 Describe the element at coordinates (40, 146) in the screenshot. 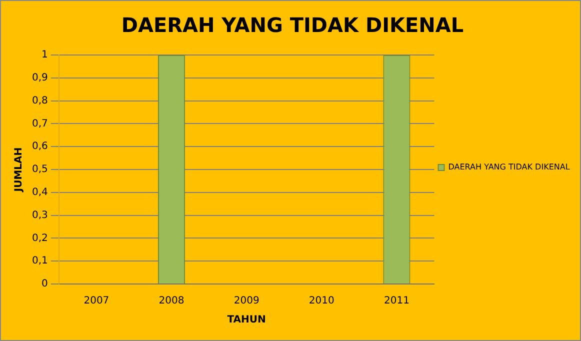

I see `y-tick-label: 0,6` at that location.